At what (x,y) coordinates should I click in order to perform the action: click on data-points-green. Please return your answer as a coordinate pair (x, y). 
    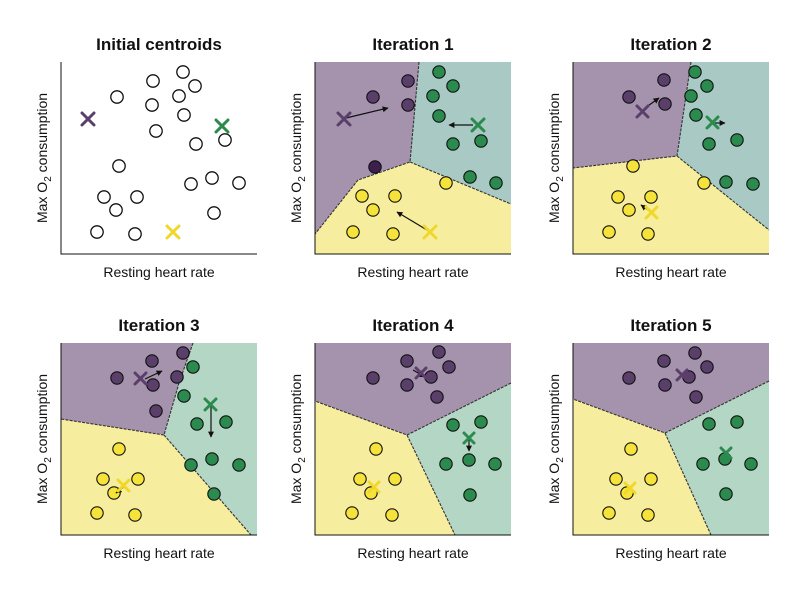
    Looking at the image, I should click on (722, 128).